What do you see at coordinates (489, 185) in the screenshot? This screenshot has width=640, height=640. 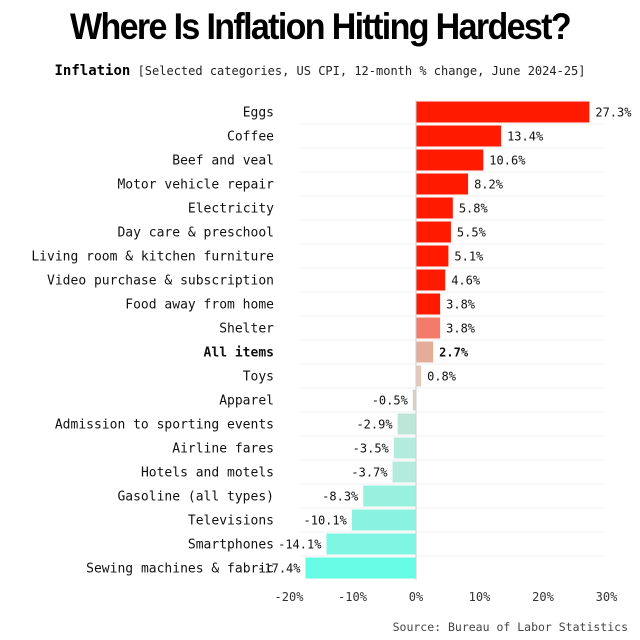 I see `value-label: 8.2%` at bounding box center [489, 185].